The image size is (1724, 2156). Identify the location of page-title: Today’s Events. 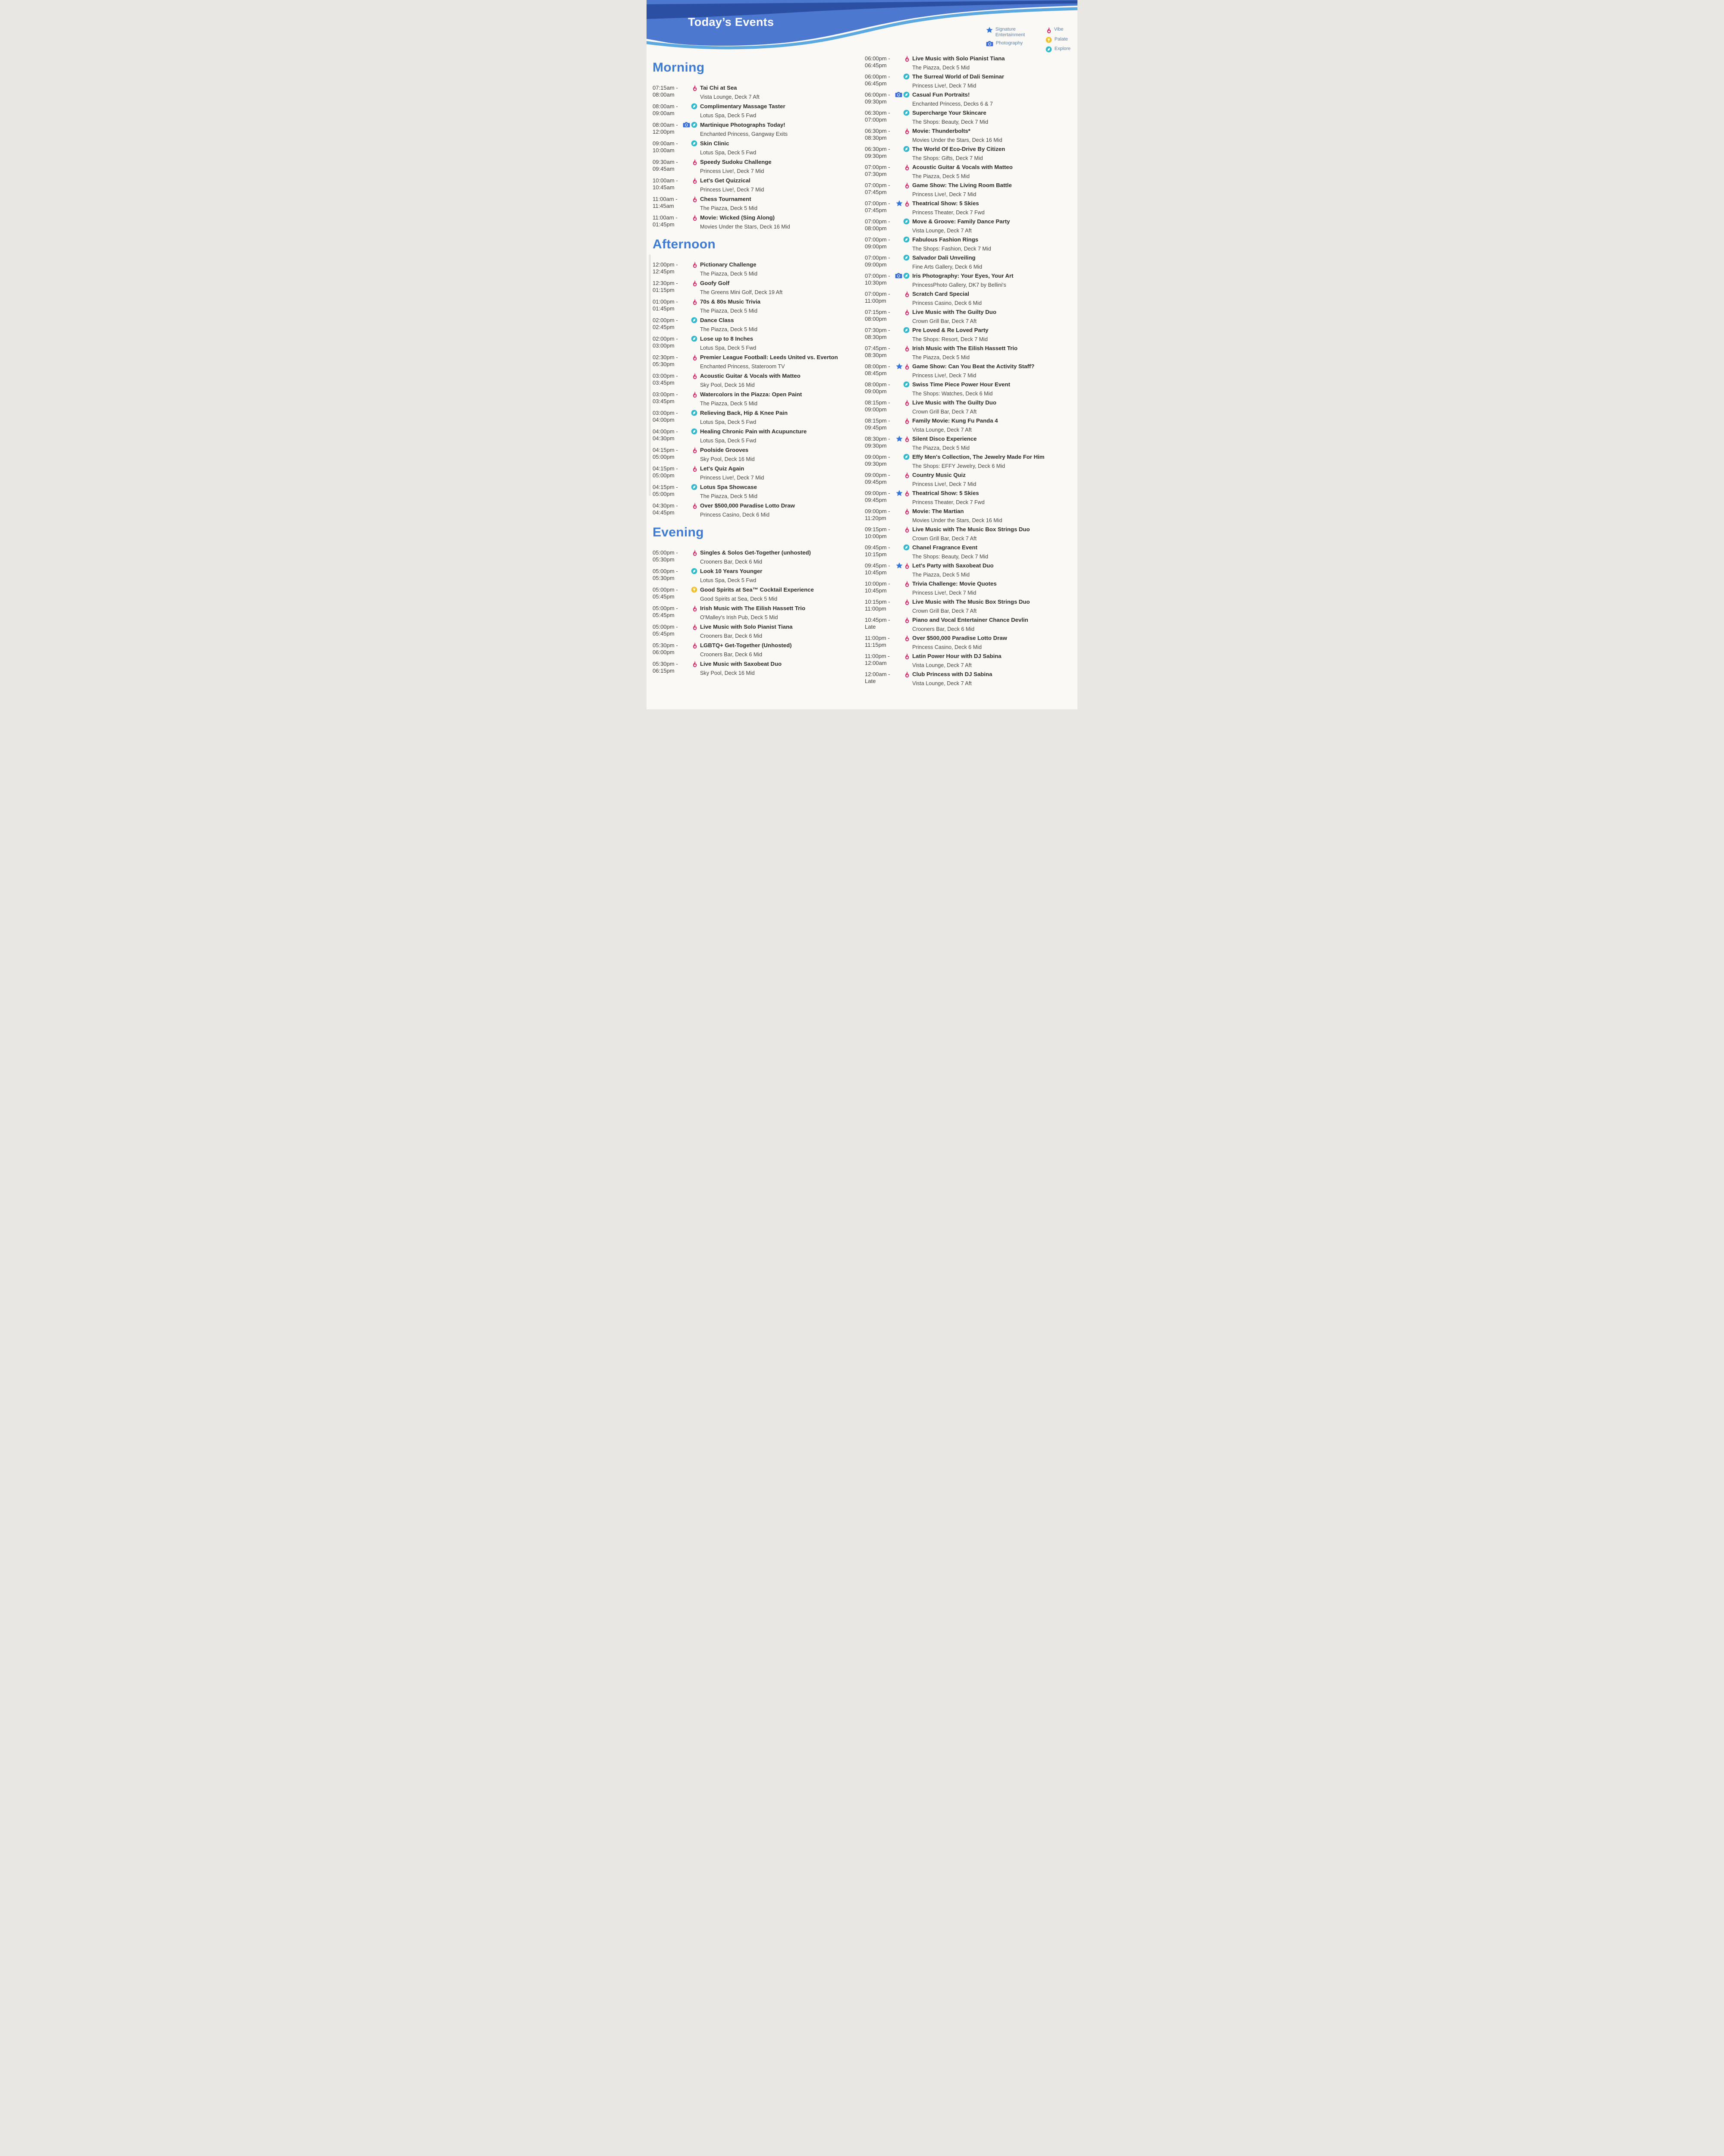
(731, 22).